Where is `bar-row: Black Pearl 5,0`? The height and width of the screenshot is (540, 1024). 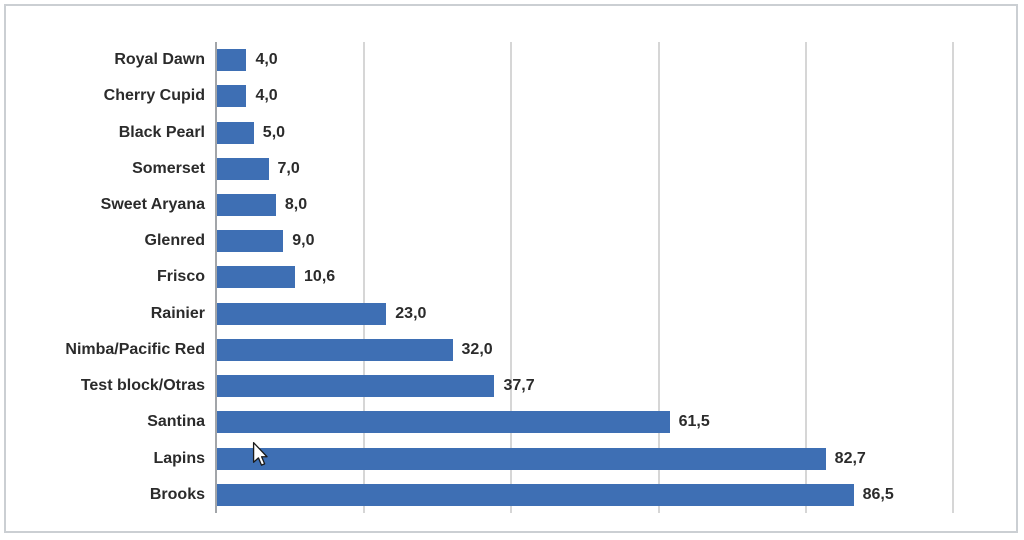
bar-row: Black Pearl 5,0 is located at coordinates (505, 132).